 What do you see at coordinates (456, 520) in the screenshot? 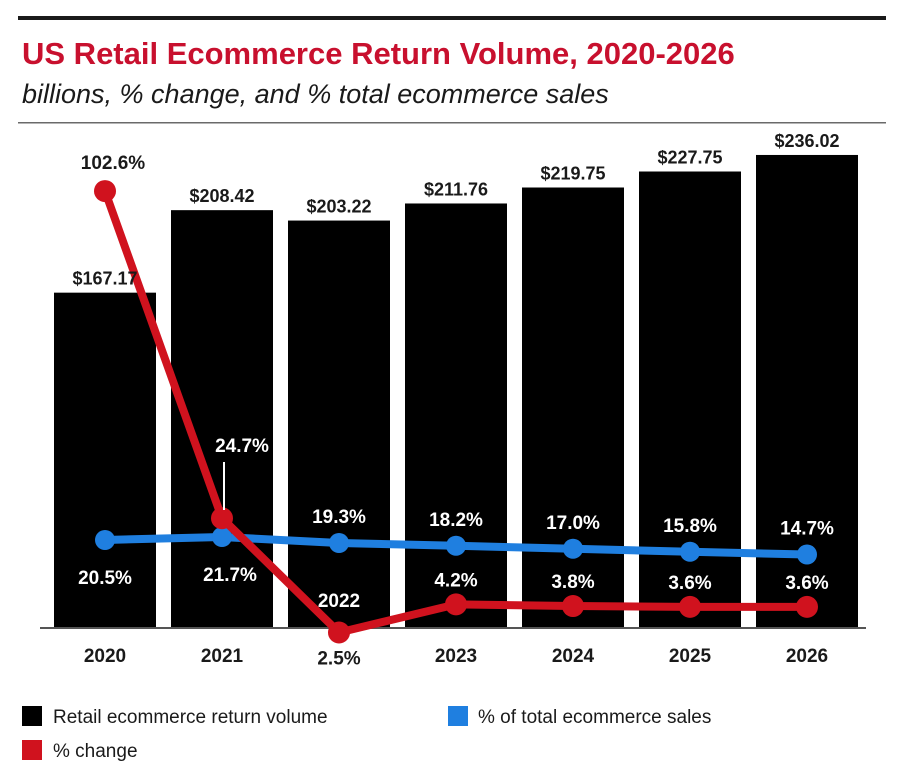
I see `share-label-2023: 18.2%` at bounding box center [456, 520].